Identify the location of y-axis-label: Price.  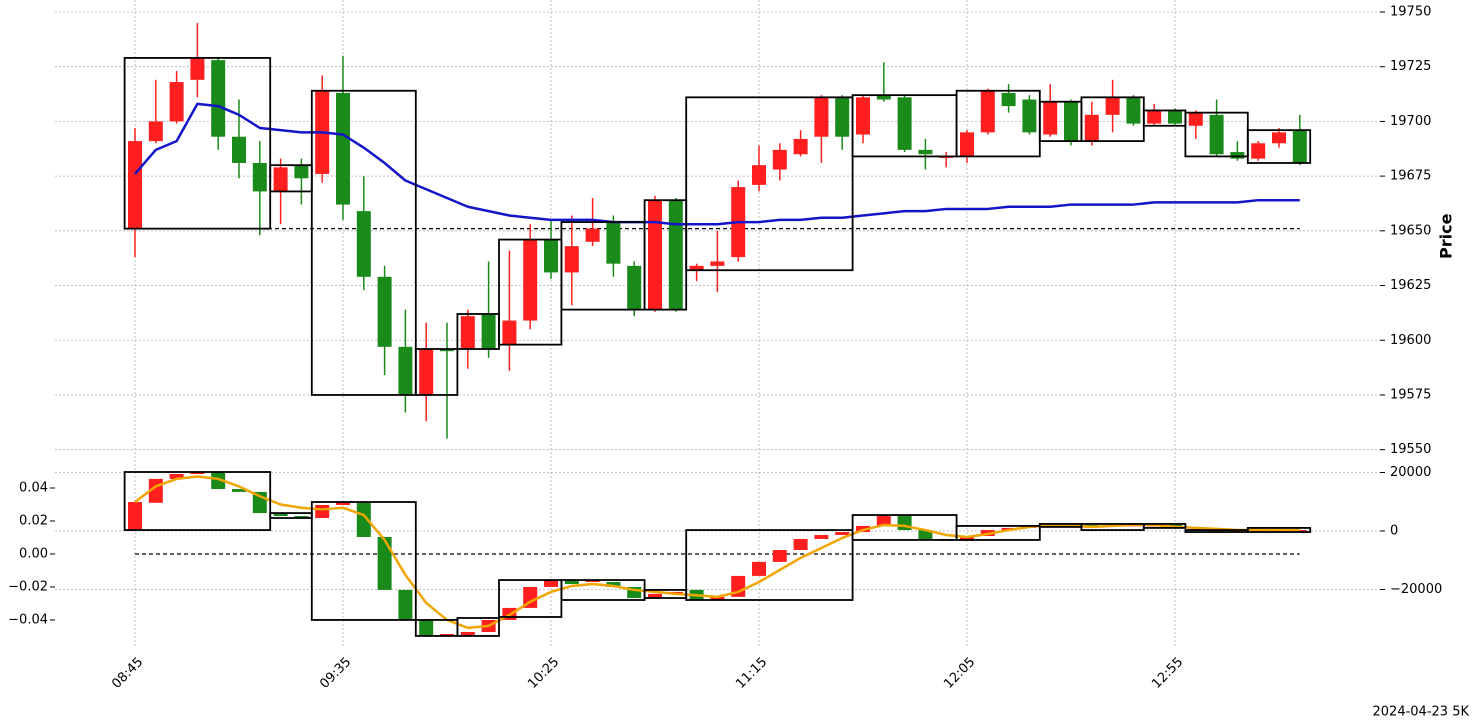
(1446, 236).